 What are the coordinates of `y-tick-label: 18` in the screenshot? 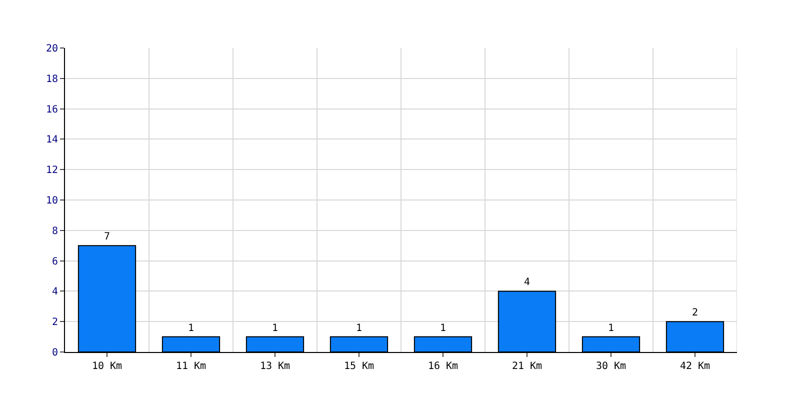 It's located at (52, 79).